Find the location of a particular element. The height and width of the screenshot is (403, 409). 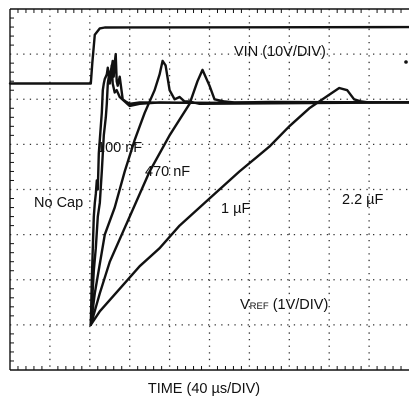

trace-vin-10v-div is located at coordinates (208, 55).